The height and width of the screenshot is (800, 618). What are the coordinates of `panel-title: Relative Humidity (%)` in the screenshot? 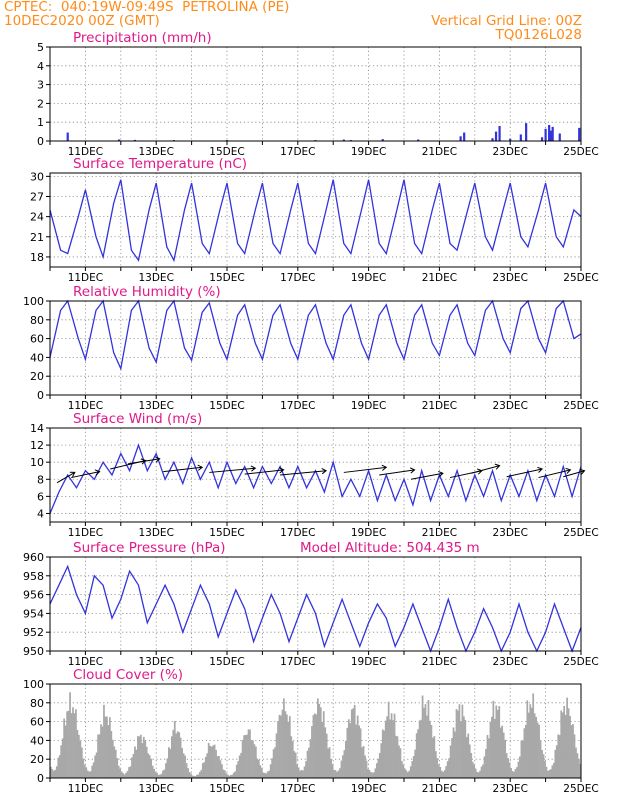 It's located at (147, 292).